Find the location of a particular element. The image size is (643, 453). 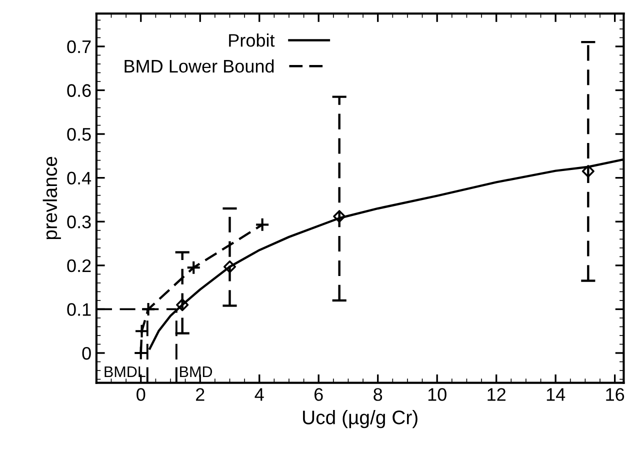

x-tick-label: 4 is located at coordinates (259, 394).